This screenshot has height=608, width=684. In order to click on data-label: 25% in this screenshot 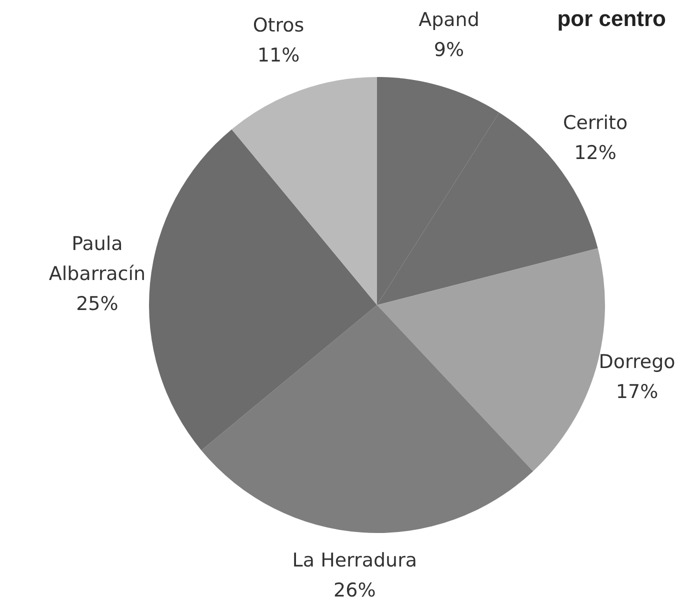, I will do `click(97, 304)`.